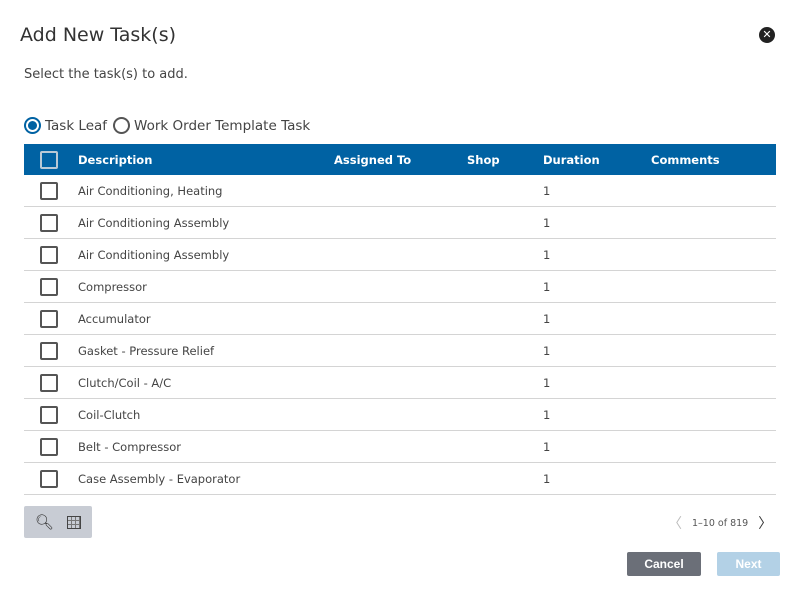 This screenshot has width=800, height=602. I want to click on table-row: Compressor 1, so click(400, 287).